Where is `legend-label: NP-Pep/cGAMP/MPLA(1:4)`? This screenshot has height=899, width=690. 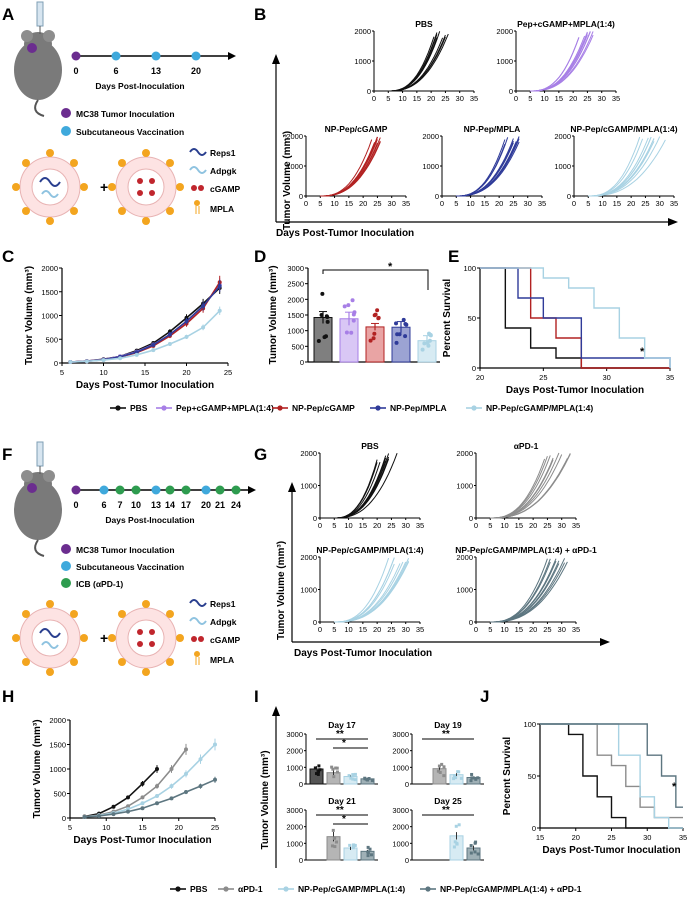
legend-label: NP-Pep/cGAMP/MPLA(1:4) is located at coordinates (539, 408).